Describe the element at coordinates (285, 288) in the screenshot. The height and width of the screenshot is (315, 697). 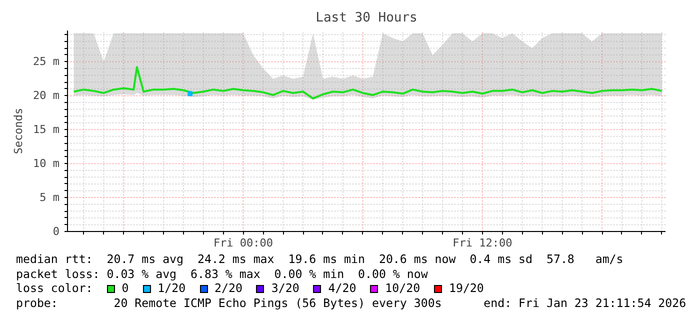
I see `legend-label: 3/20` at that location.